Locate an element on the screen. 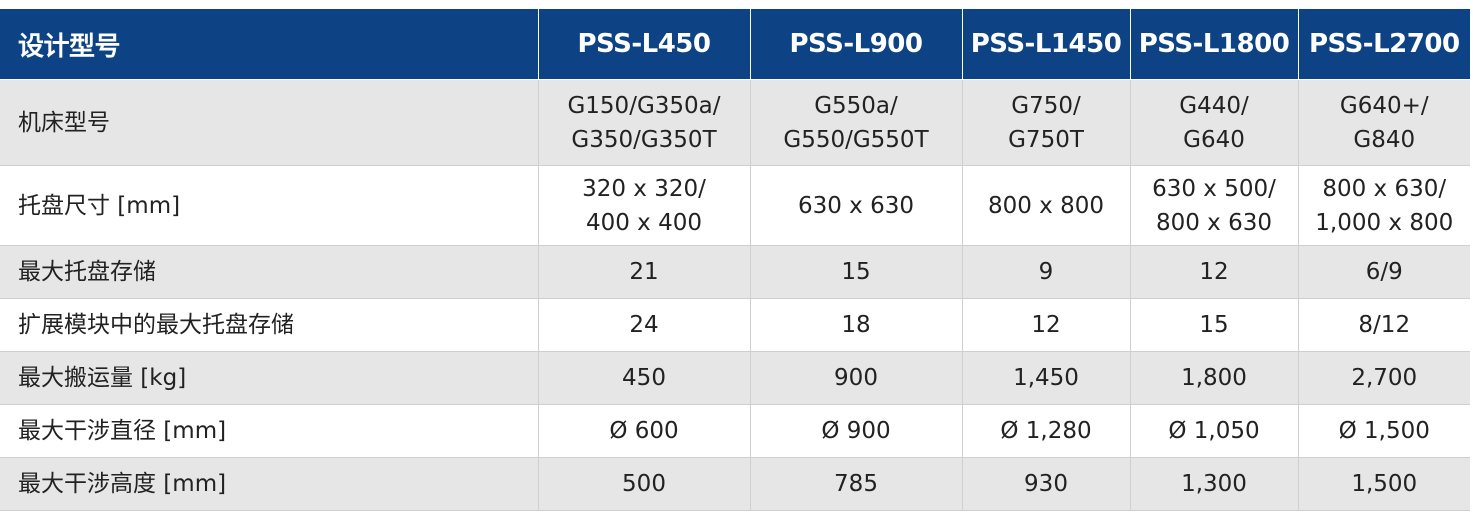  header-label-cell: 设计型号 is located at coordinates (269, 44).